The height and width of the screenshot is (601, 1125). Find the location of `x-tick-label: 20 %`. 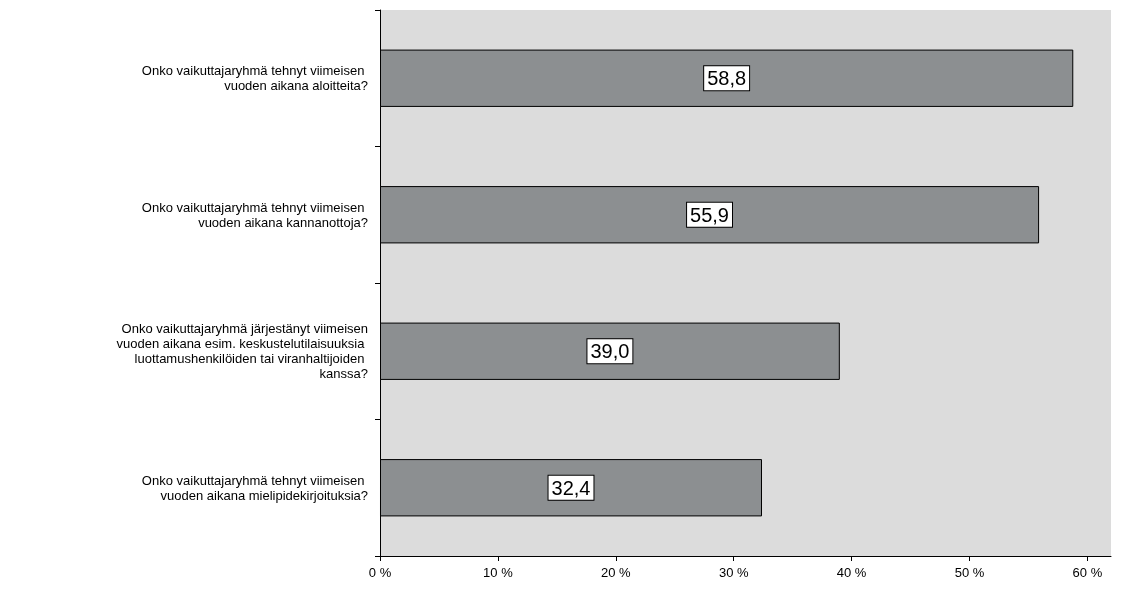

x-tick-label: 20 % is located at coordinates (616, 572).